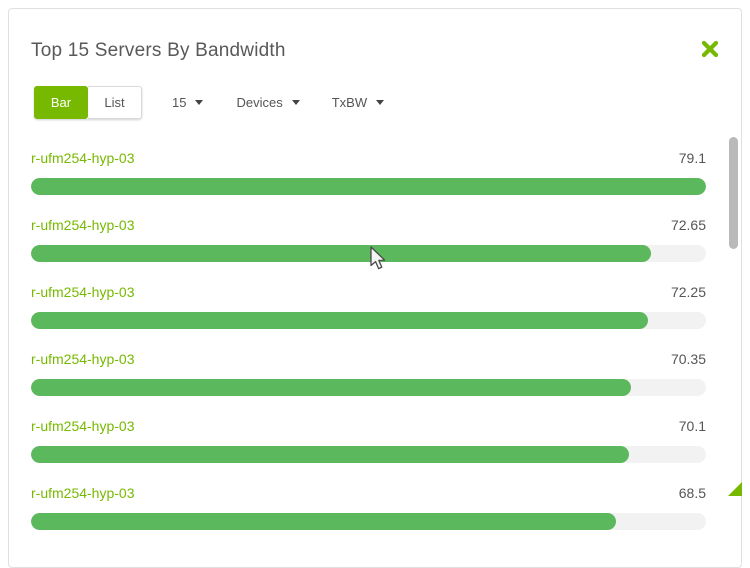 The width and height of the screenshot is (750, 568). I want to click on chart-row: r-ufm254-hyp-03 72.65, so click(368, 239).